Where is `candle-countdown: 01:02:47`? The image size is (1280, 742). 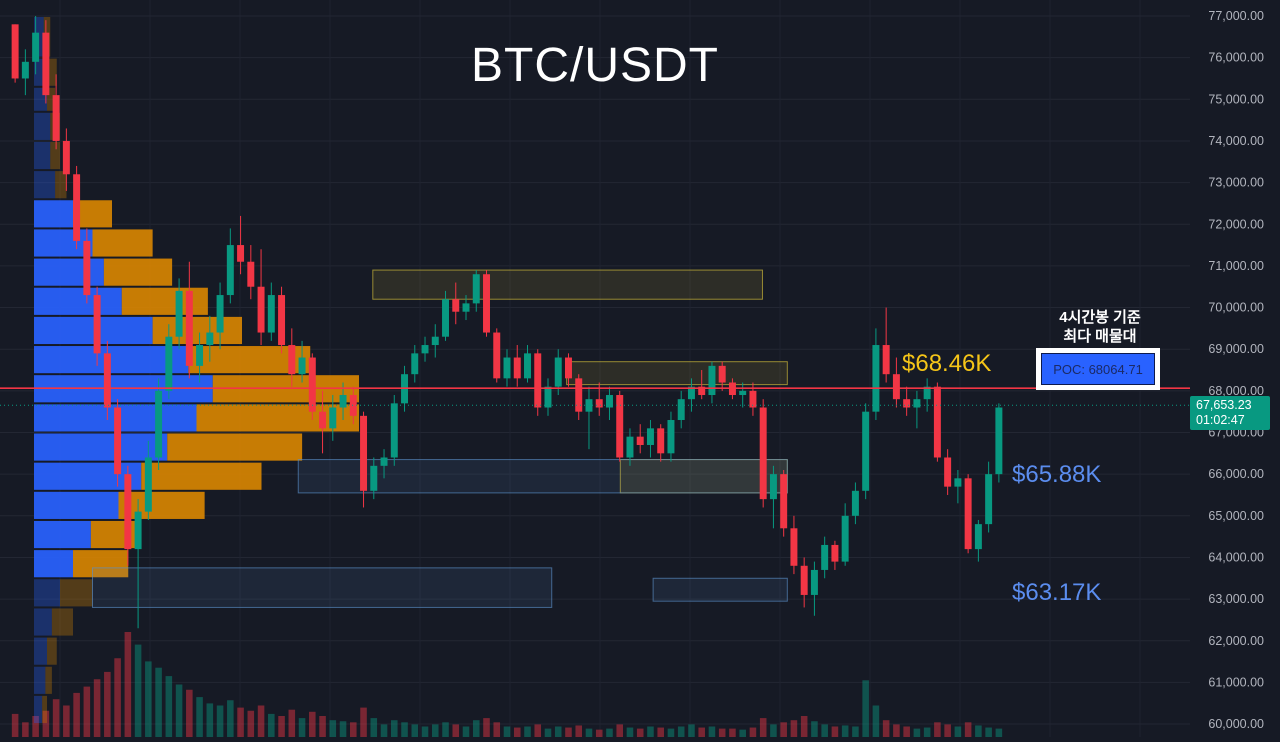 candle-countdown: 01:02:47 is located at coordinates (1220, 420).